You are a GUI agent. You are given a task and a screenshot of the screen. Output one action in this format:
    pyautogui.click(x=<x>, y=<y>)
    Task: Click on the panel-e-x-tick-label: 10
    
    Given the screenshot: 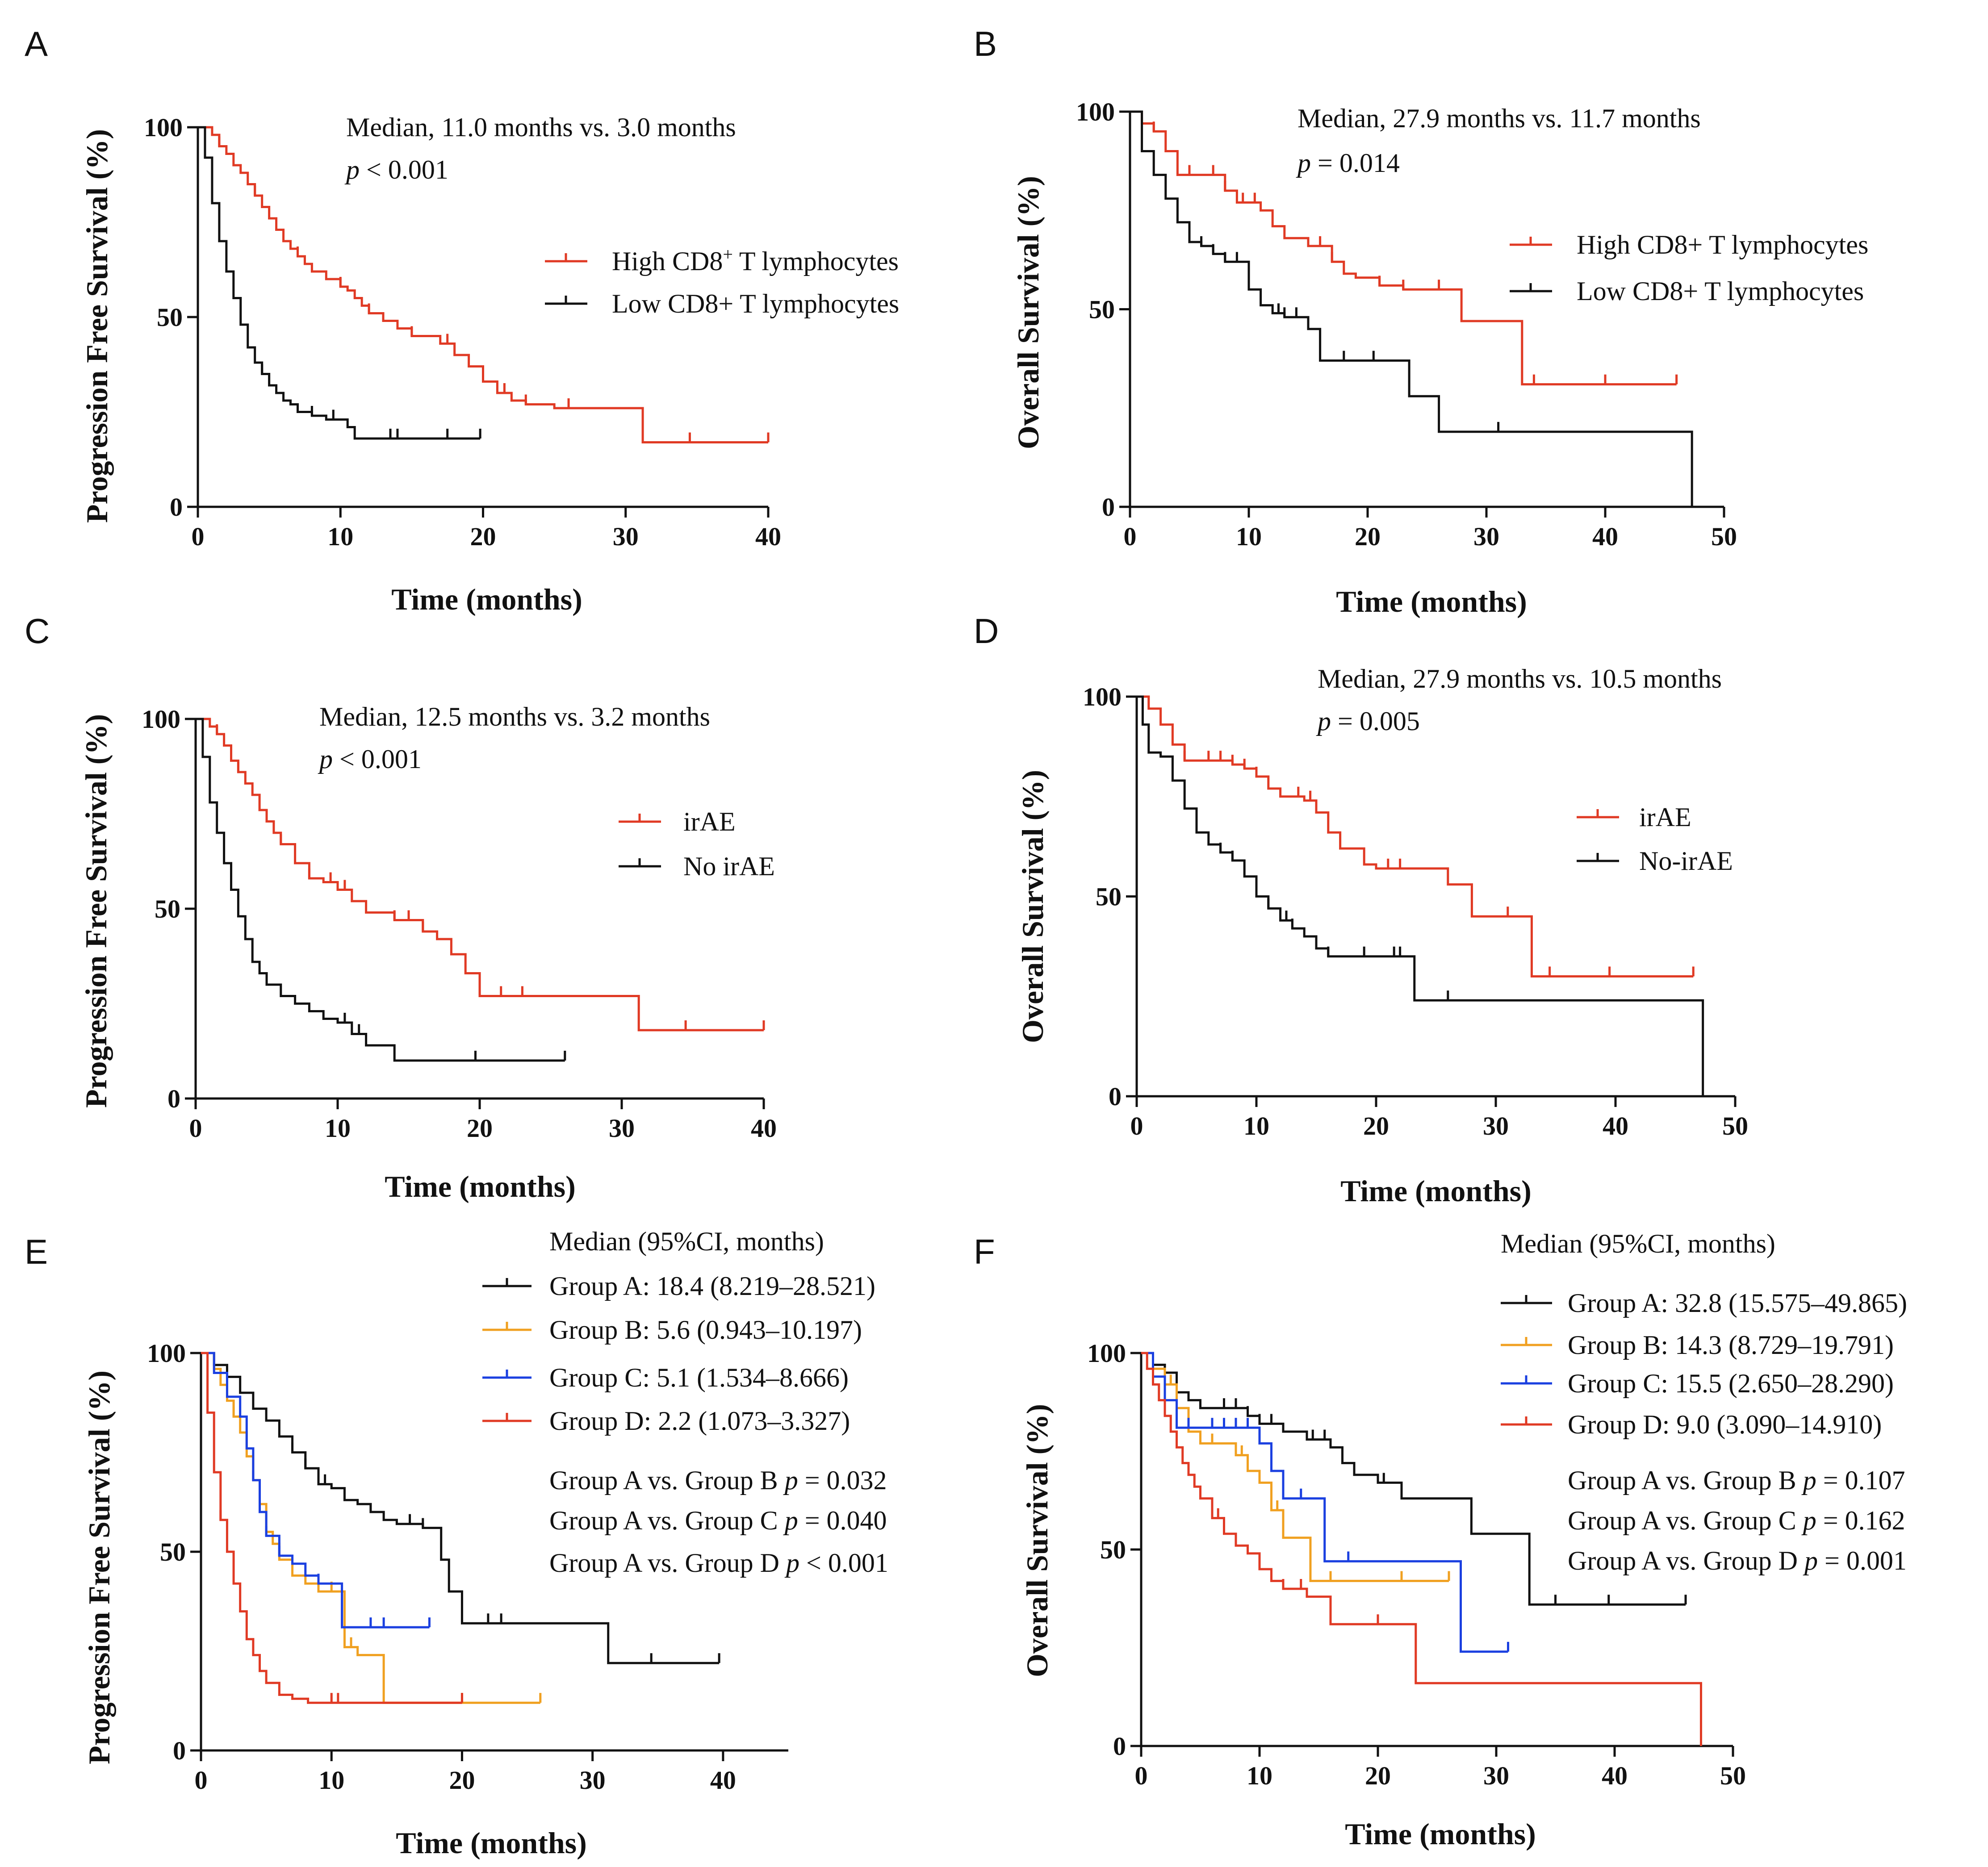 What is the action you would take?
    pyautogui.click(x=331, y=1781)
    